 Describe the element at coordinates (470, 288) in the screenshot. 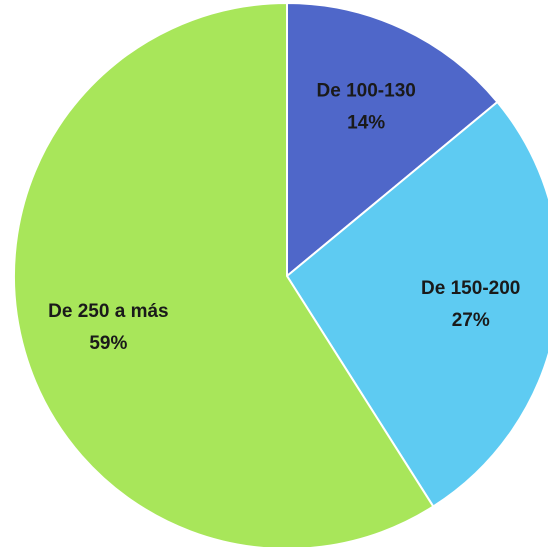

I see `slice-label: De 150-200` at that location.